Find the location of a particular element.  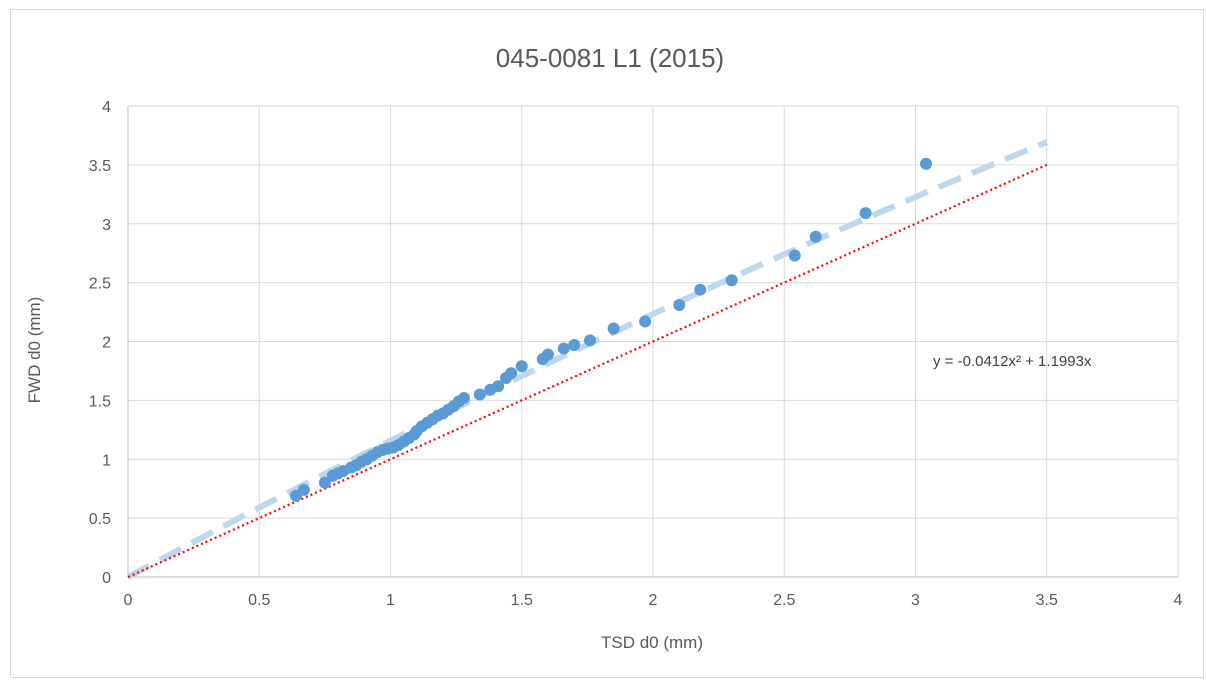

x-axis-title: TSD d0 (mm) is located at coordinates (652, 642).